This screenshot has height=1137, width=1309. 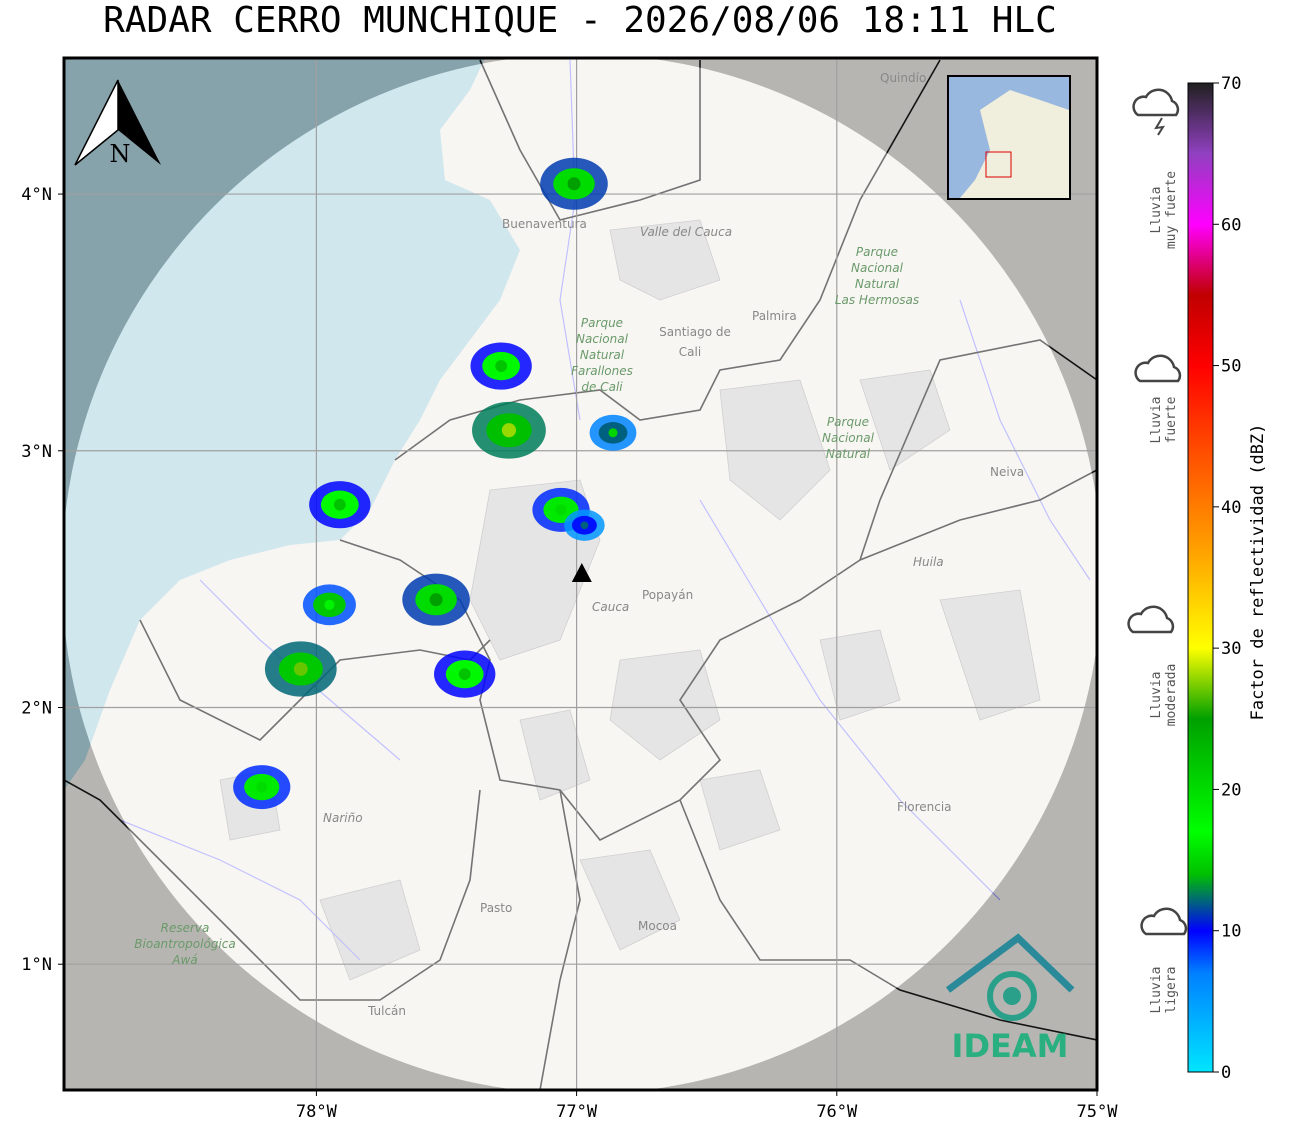 What do you see at coordinates (928, 562) in the screenshot?
I see `place-label: Huila` at bounding box center [928, 562].